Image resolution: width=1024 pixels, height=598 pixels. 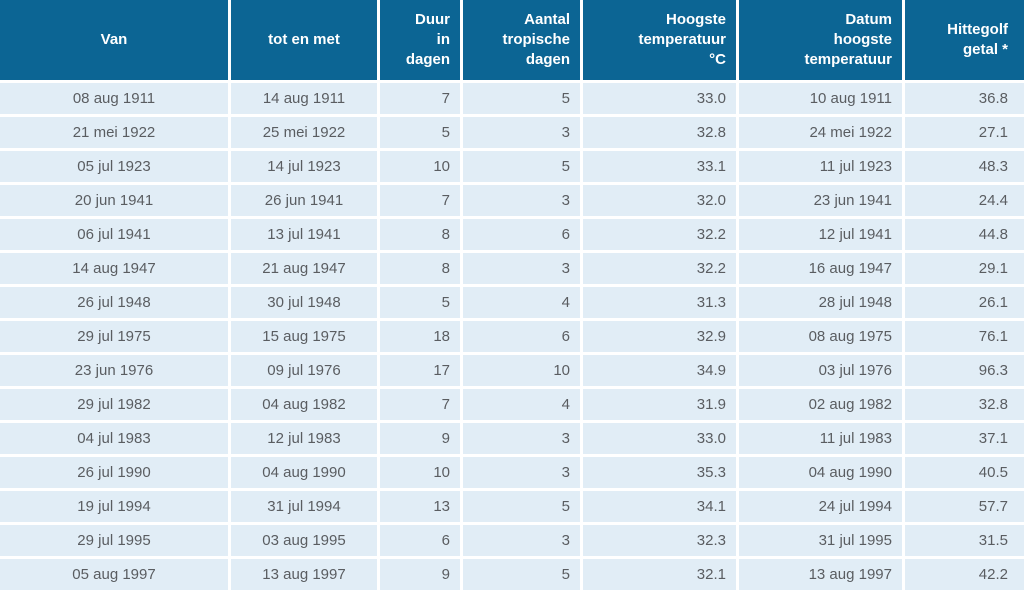 What do you see at coordinates (820, 166) in the screenshot?
I see `table-cell-datum-hoogste-temperatuur: 11 jul 1923` at bounding box center [820, 166].